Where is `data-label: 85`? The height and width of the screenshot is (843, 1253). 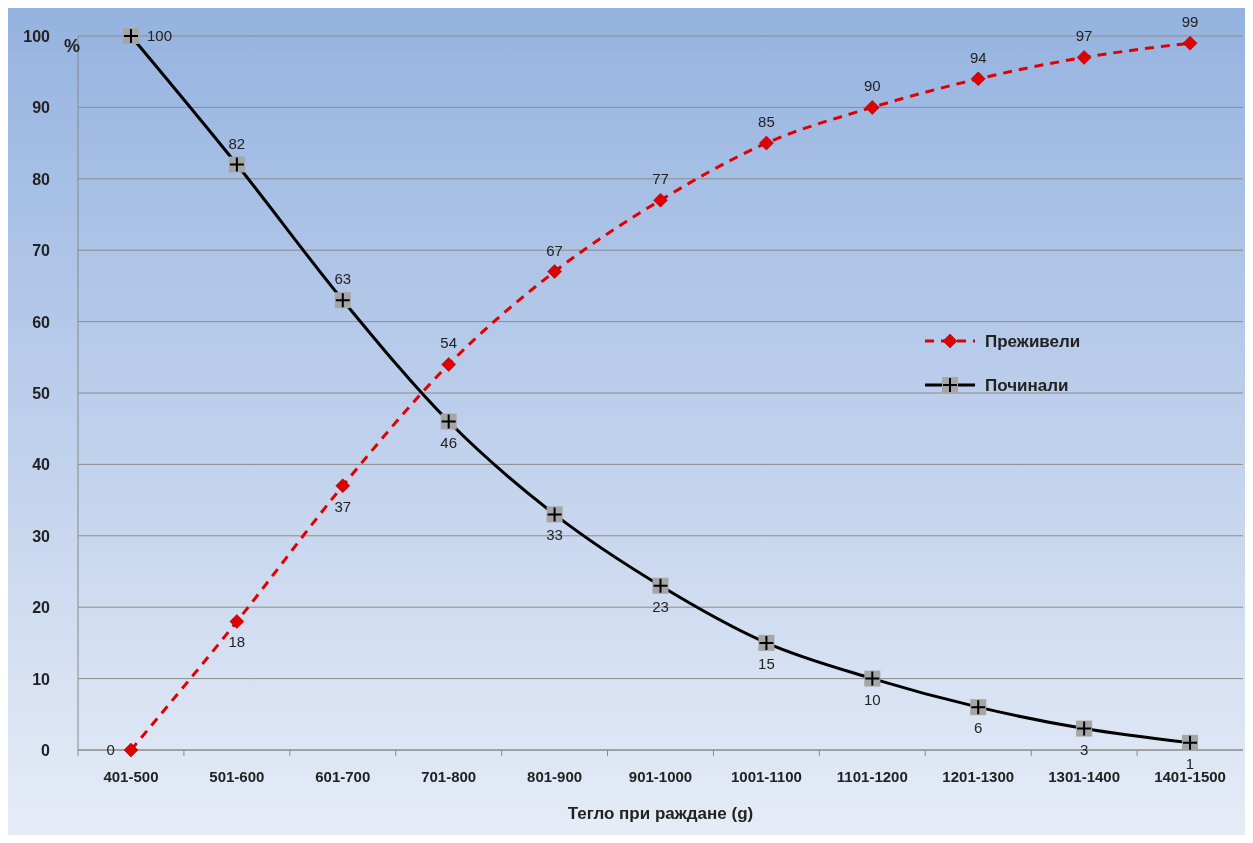 data-label: 85 is located at coordinates (766, 122).